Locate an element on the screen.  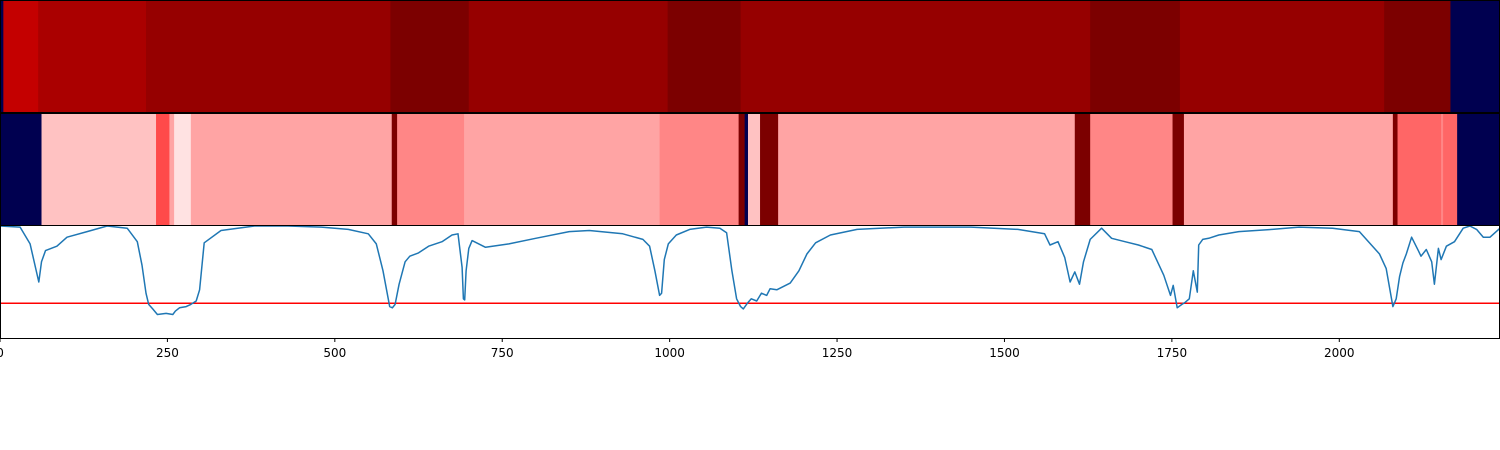
x-tick-label: 1250 is located at coordinates (837, 353).